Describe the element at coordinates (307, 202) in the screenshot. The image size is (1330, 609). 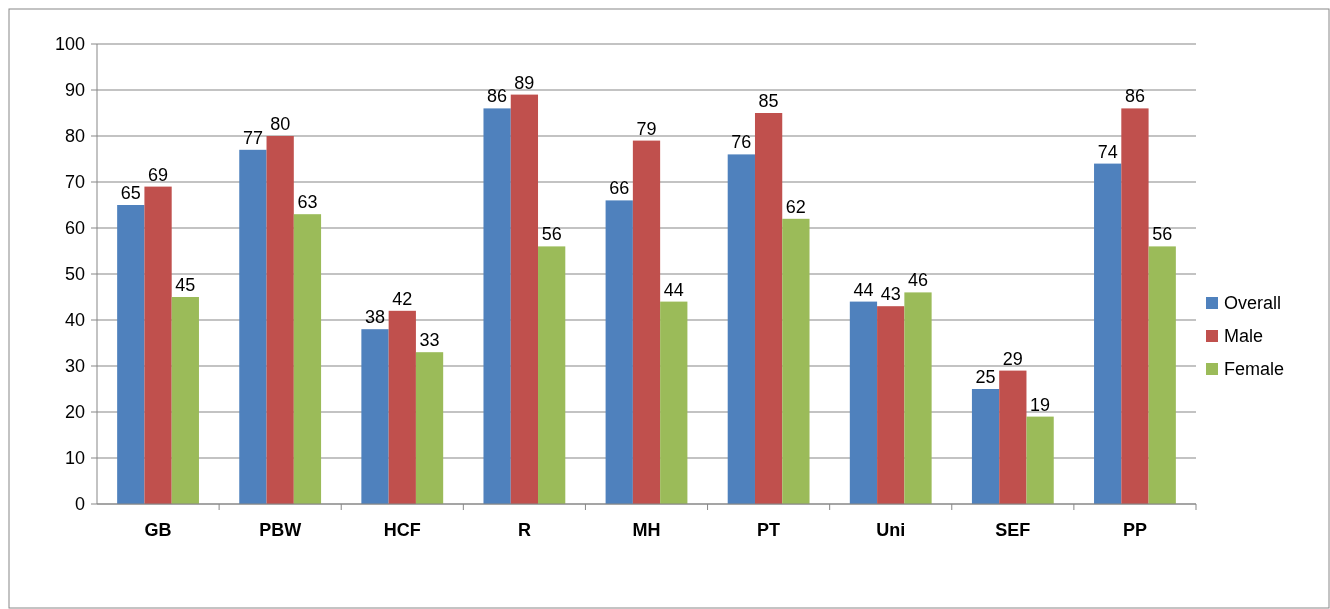
I see `data-label: 63` at that location.